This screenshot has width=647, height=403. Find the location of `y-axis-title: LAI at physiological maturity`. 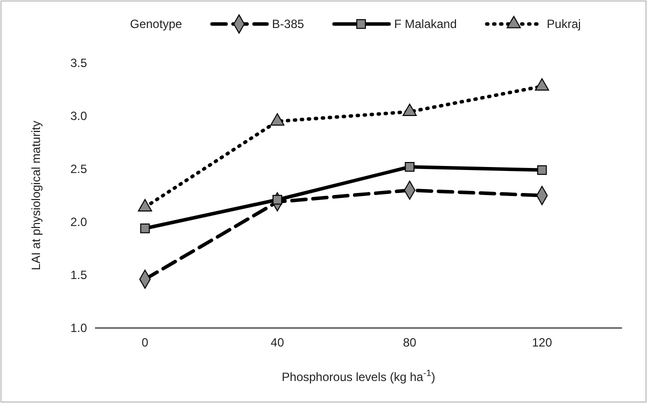

y-axis-title: LAI at physiological maturity is located at coordinates (36, 195).